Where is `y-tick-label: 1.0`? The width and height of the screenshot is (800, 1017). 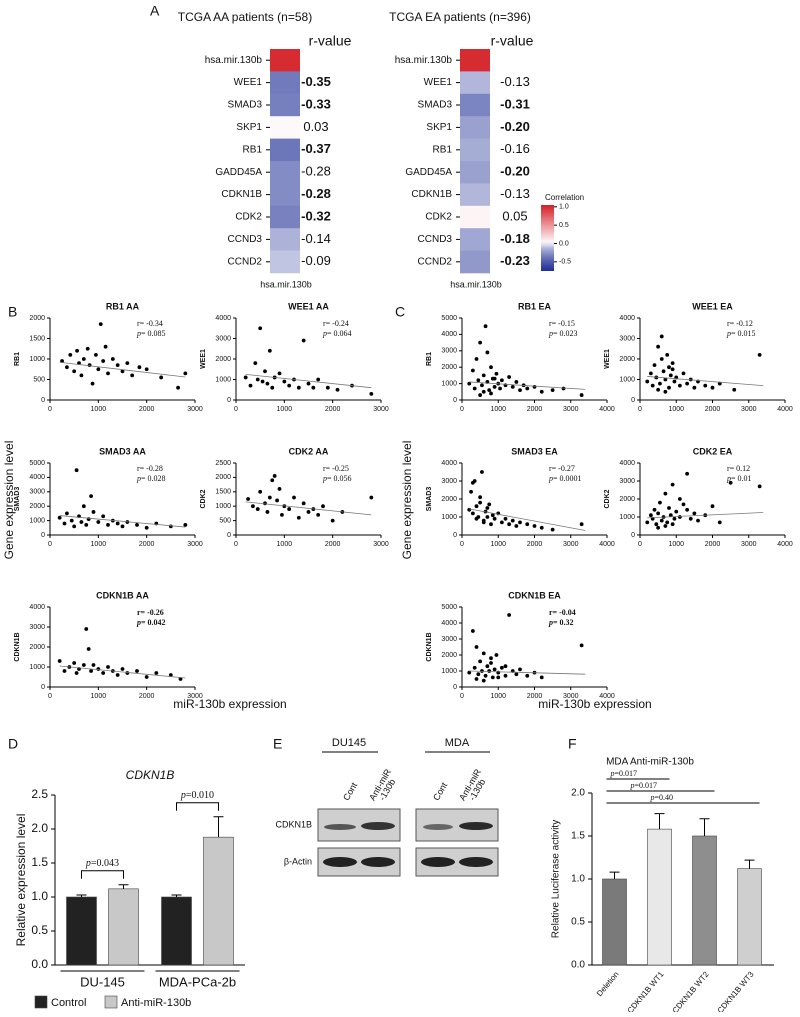 y-tick-label: 1.0 is located at coordinates (39, 896).